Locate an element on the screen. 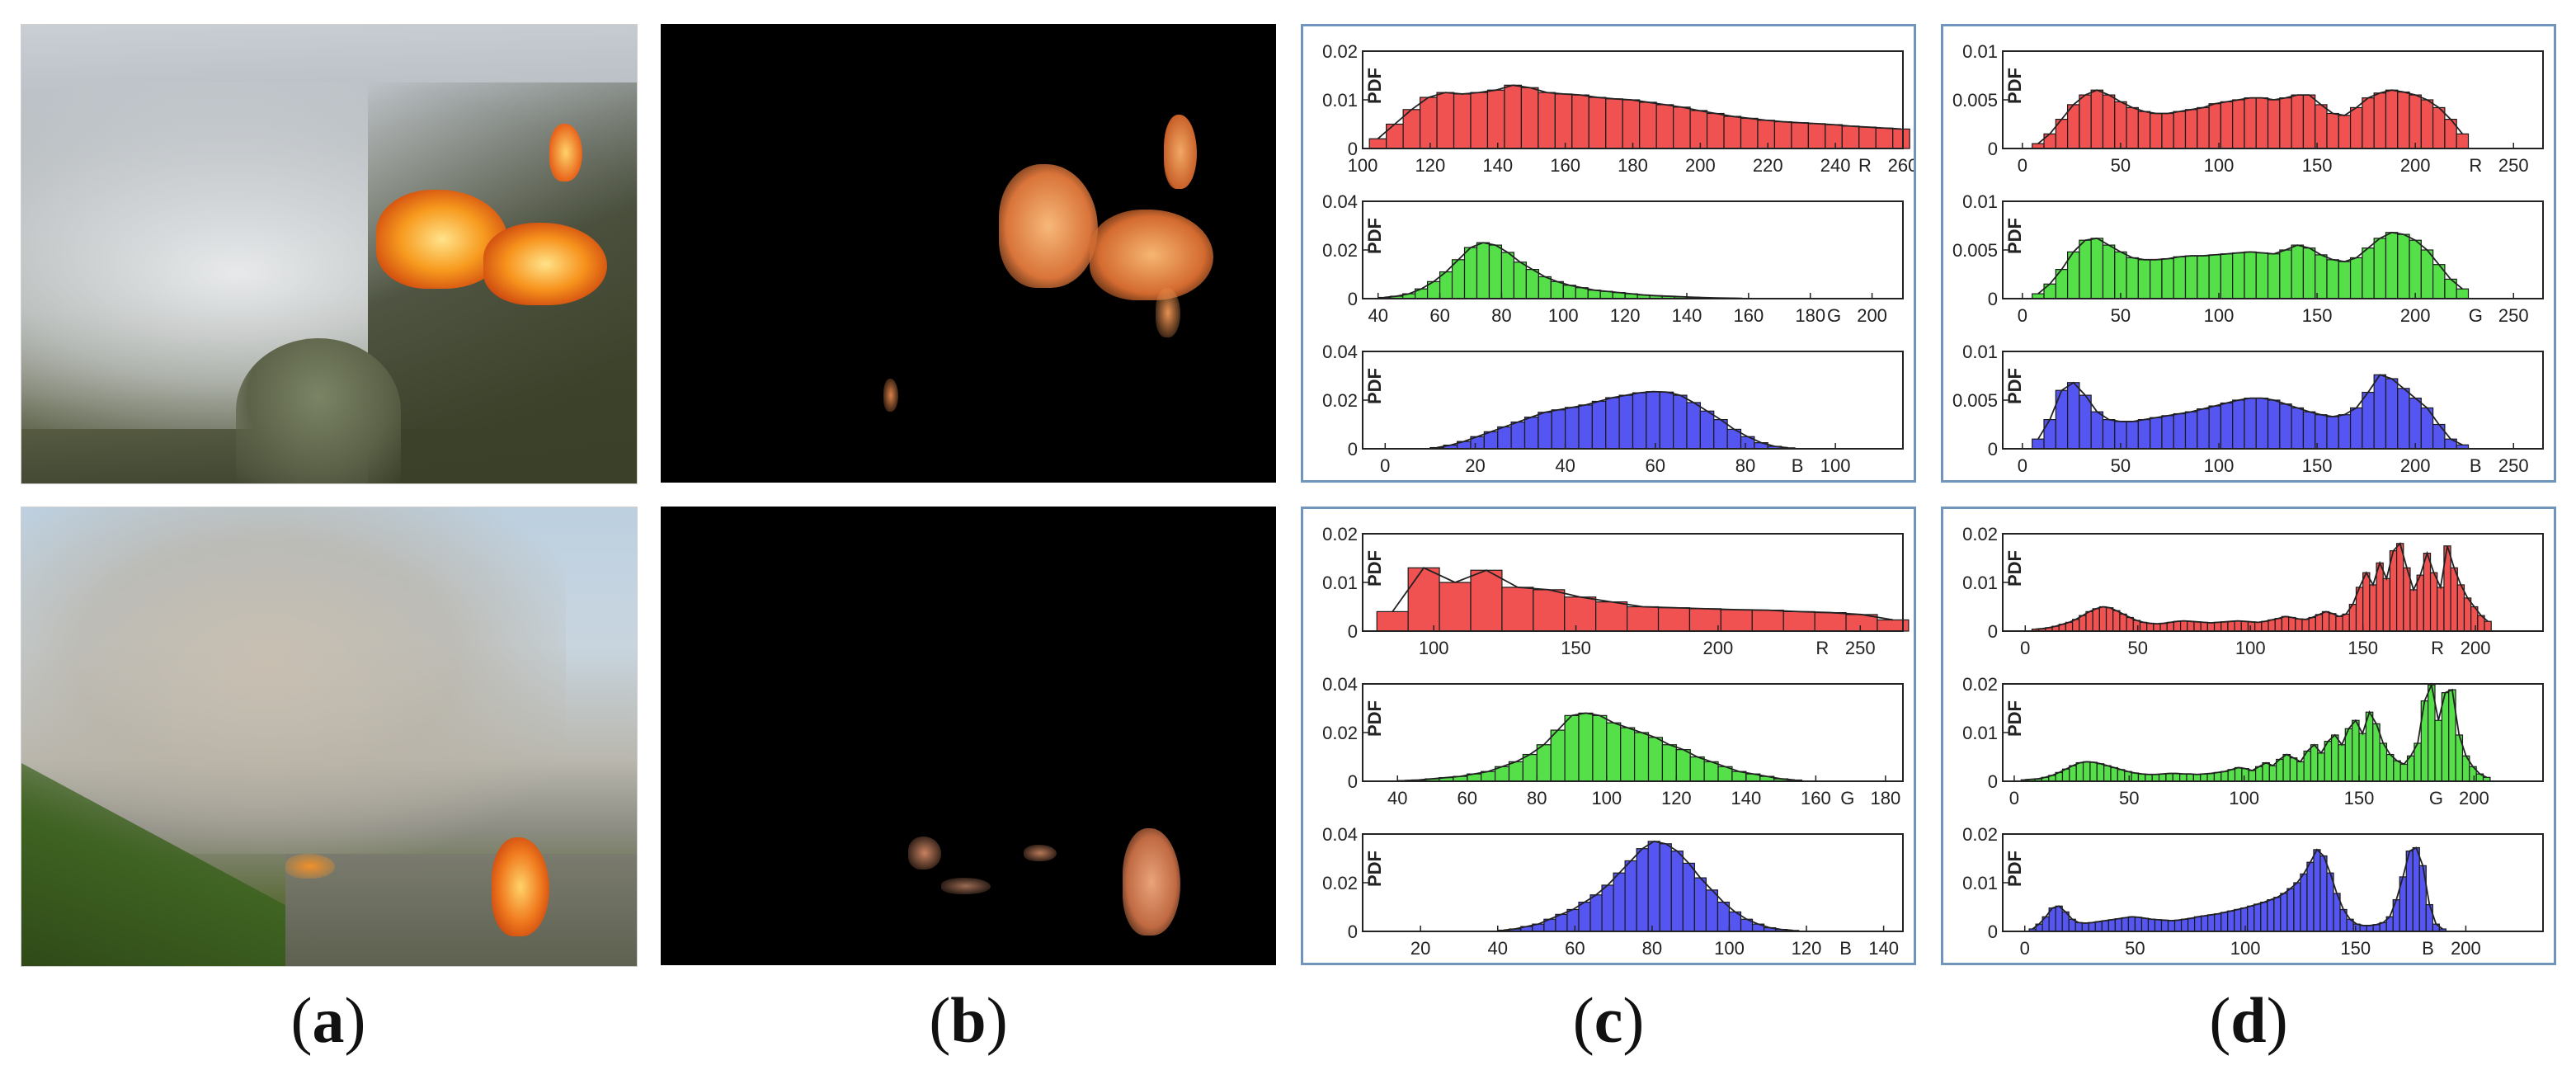  hist-d-top-r-xtick-label-0: 0 is located at coordinates (2023, 165).